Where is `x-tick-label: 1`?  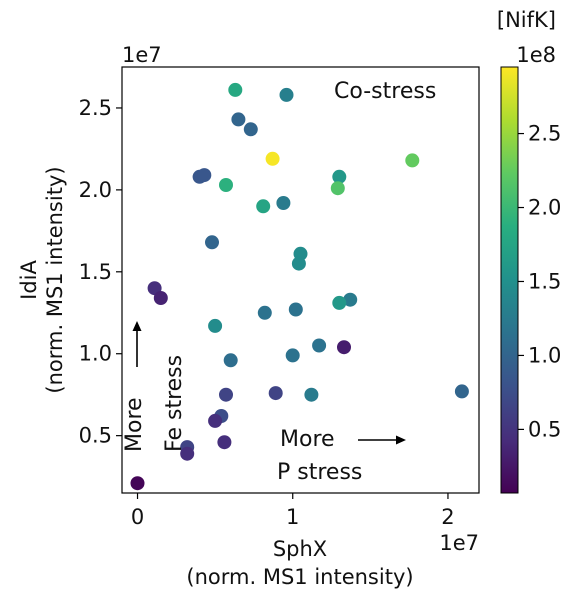 x-tick-label: 1 is located at coordinates (292, 517).